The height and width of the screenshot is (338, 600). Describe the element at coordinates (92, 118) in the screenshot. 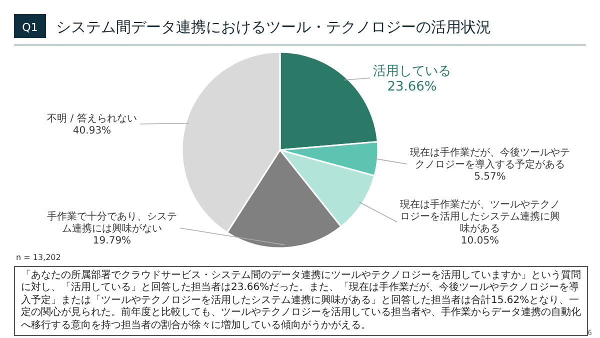

I see `slice-label: 不明 / 答えられない` at that location.